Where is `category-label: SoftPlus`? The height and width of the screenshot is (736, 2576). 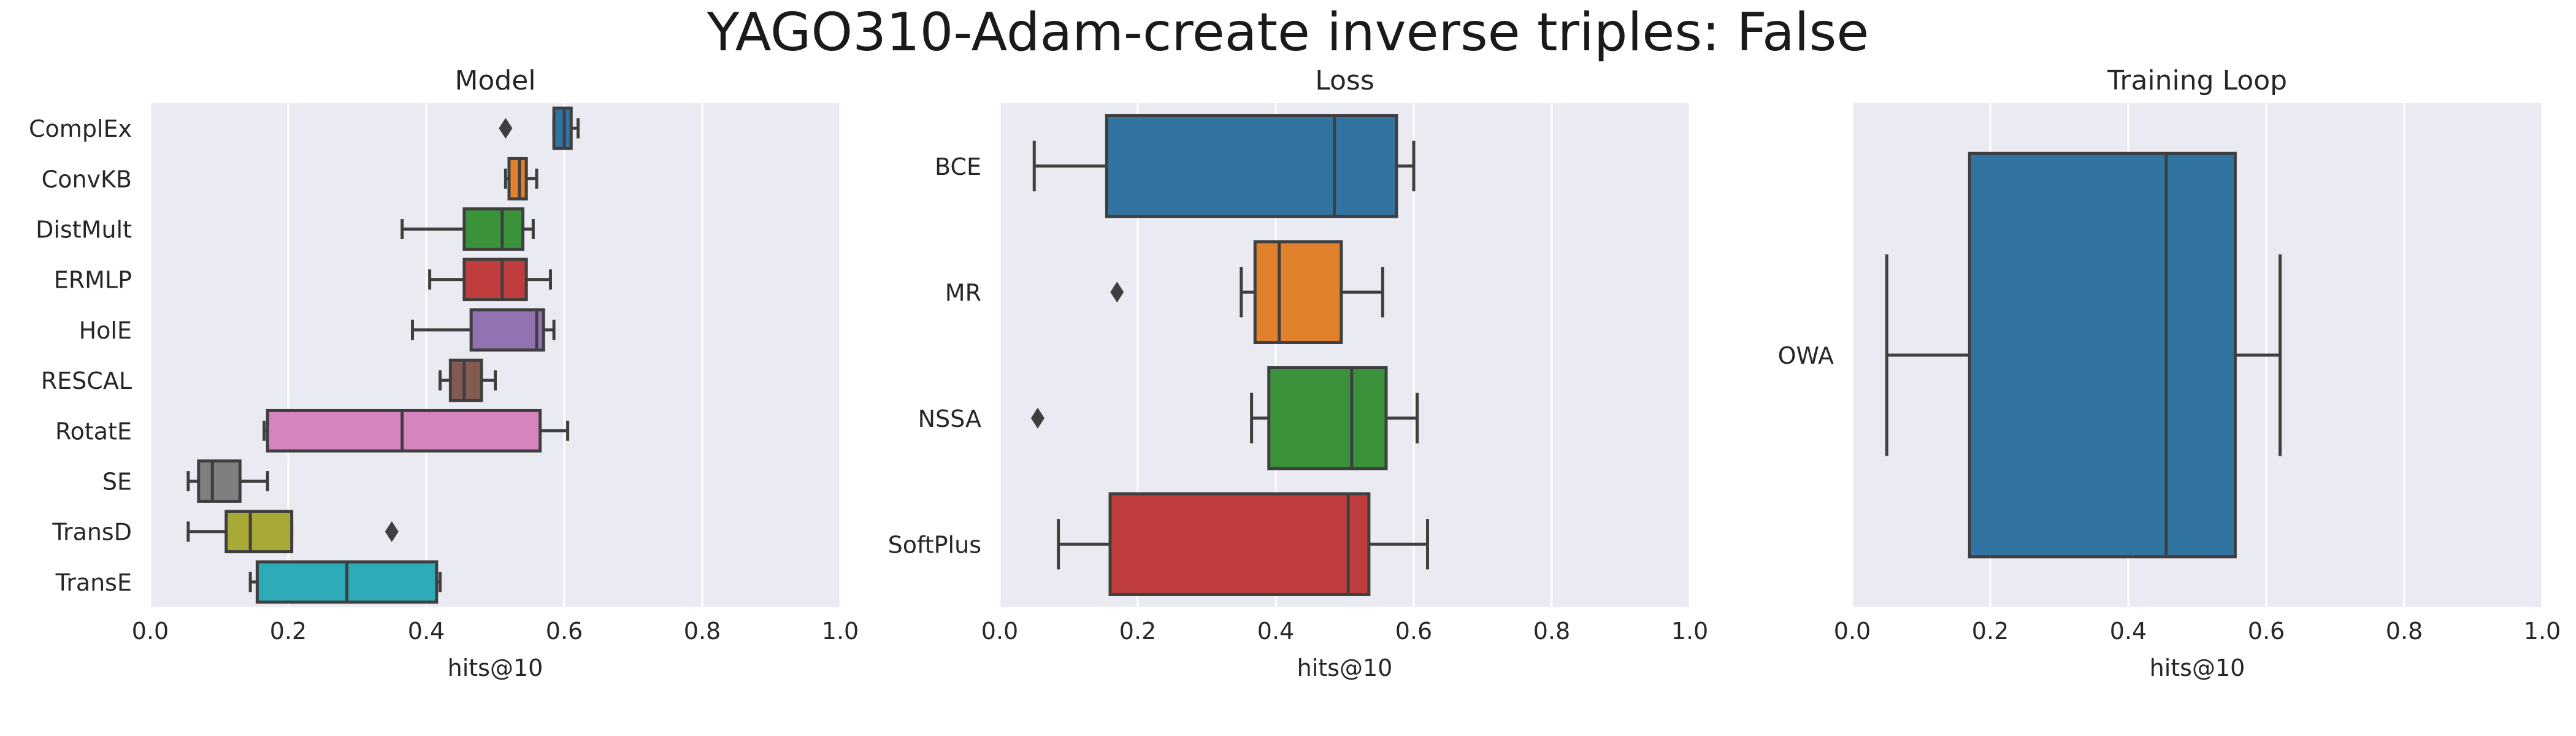
category-label: SoftPlus is located at coordinates (934, 544).